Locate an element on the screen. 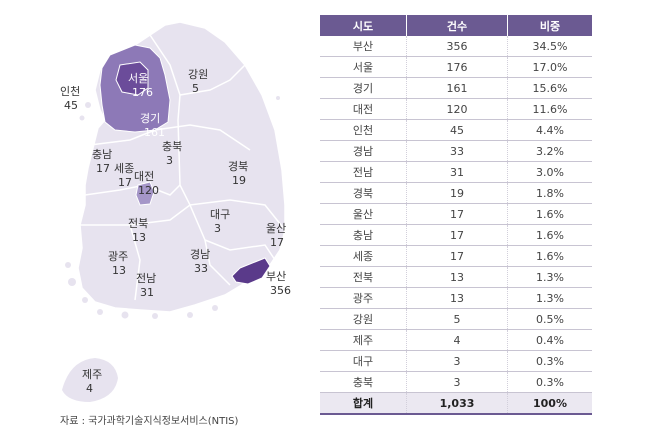 The width and height of the screenshot is (659, 441). cell-count: 1,033 is located at coordinates (457, 403).